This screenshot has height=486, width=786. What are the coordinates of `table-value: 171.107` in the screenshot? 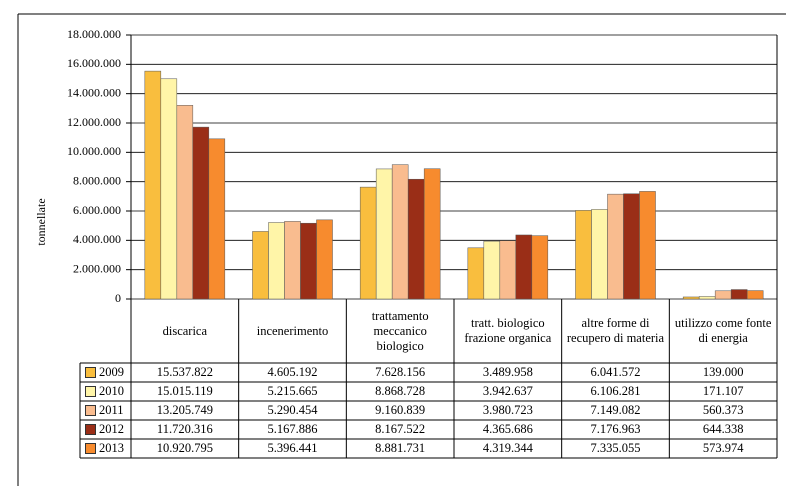 It's located at (723, 391).